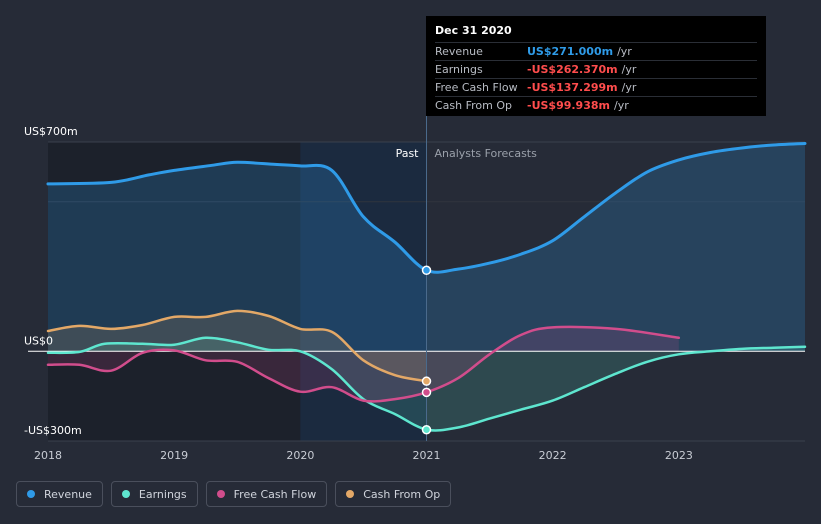 This screenshot has width=821, height=524. What do you see at coordinates (570, 51) in the screenshot?
I see `tooltip-value: US$271.000m` at bounding box center [570, 51].